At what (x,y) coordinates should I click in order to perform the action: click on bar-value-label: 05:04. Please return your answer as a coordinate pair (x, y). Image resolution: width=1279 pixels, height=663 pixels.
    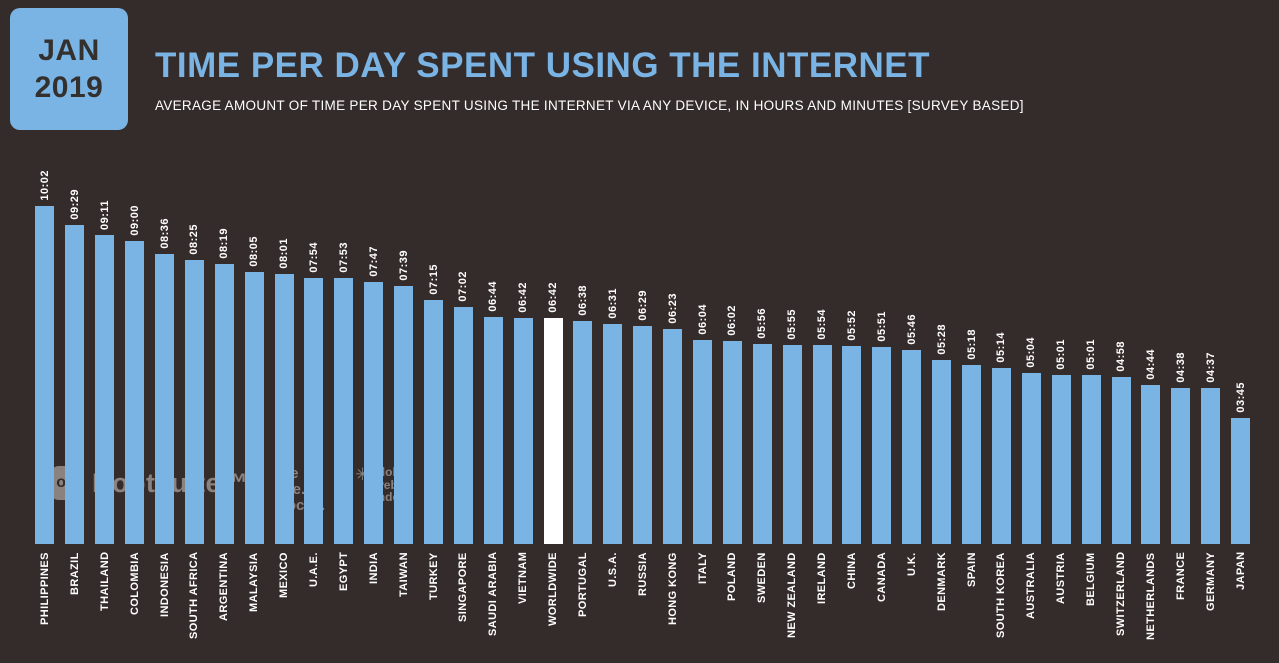
    Looking at the image, I should click on (1031, 352).